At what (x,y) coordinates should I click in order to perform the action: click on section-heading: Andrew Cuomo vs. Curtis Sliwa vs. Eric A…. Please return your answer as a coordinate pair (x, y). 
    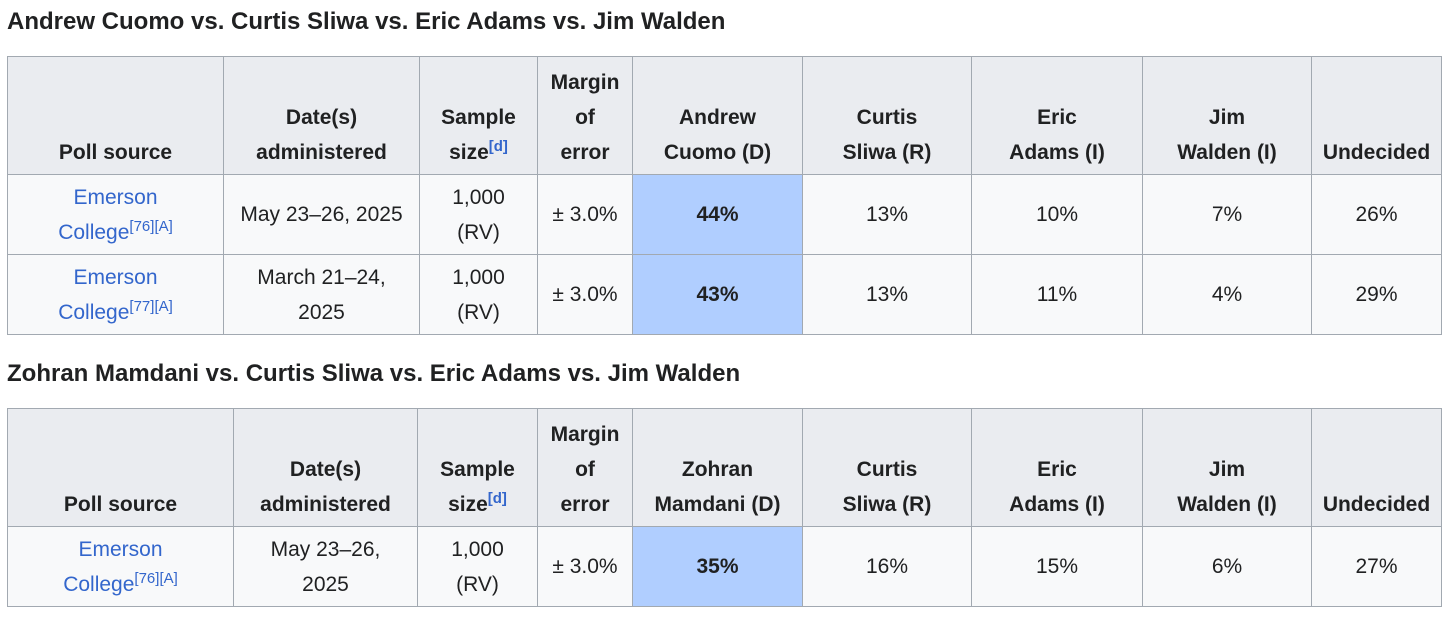
    Looking at the image, I should click on (366, 21).